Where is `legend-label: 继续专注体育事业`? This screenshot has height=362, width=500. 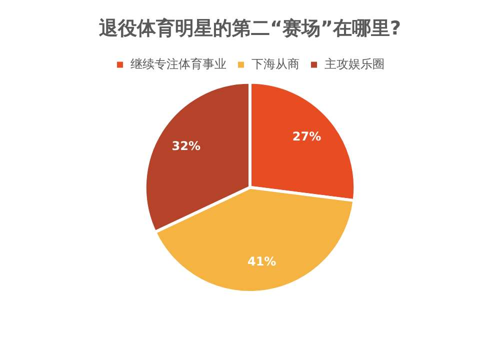
legend-label: 继续专注体育事业 is located at coordinates (178, 63).